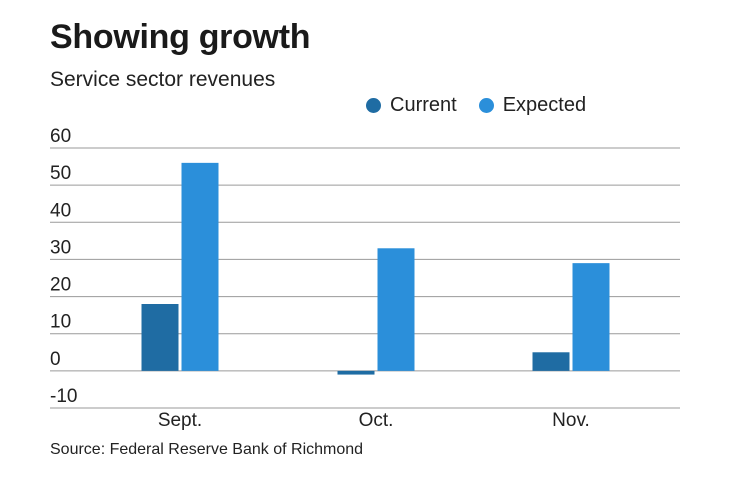  I want to click on legend-label-current: Current, so click(423, 105).